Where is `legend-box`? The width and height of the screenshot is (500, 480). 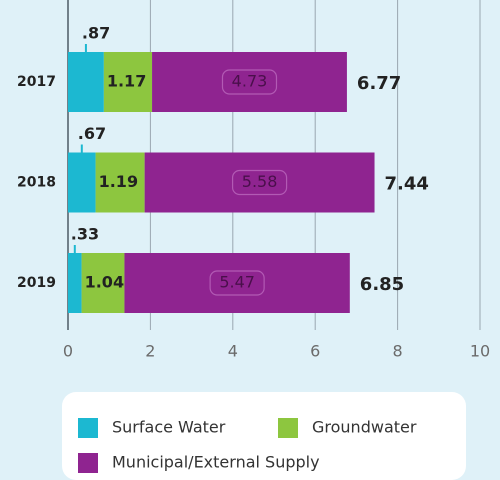
legend-box is located at coordinates (264, 436).